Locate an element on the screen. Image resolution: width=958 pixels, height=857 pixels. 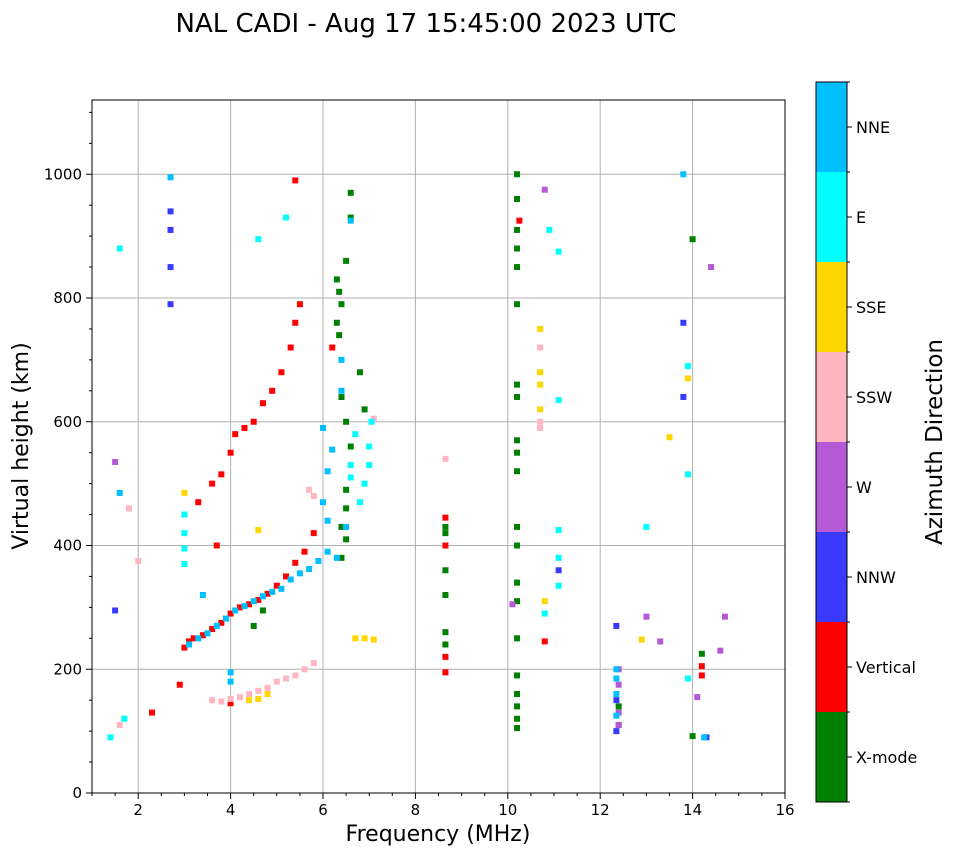
x-tick-label: 14 is located at coordinates (692, 810).